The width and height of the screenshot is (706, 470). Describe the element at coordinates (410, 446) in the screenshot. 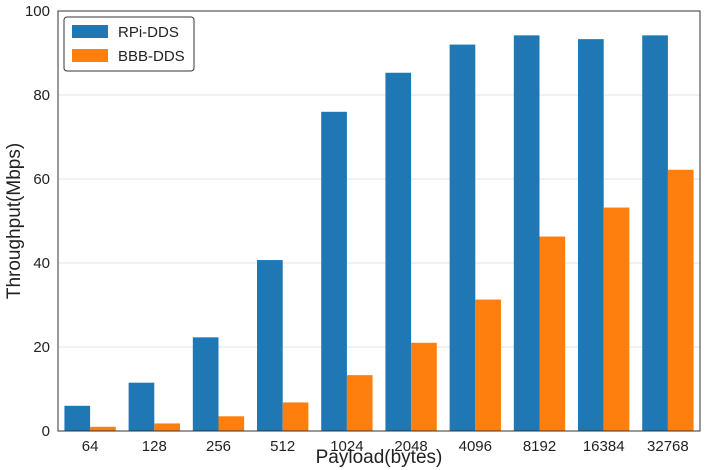

I see `x-tick-label: 2048` at that location.